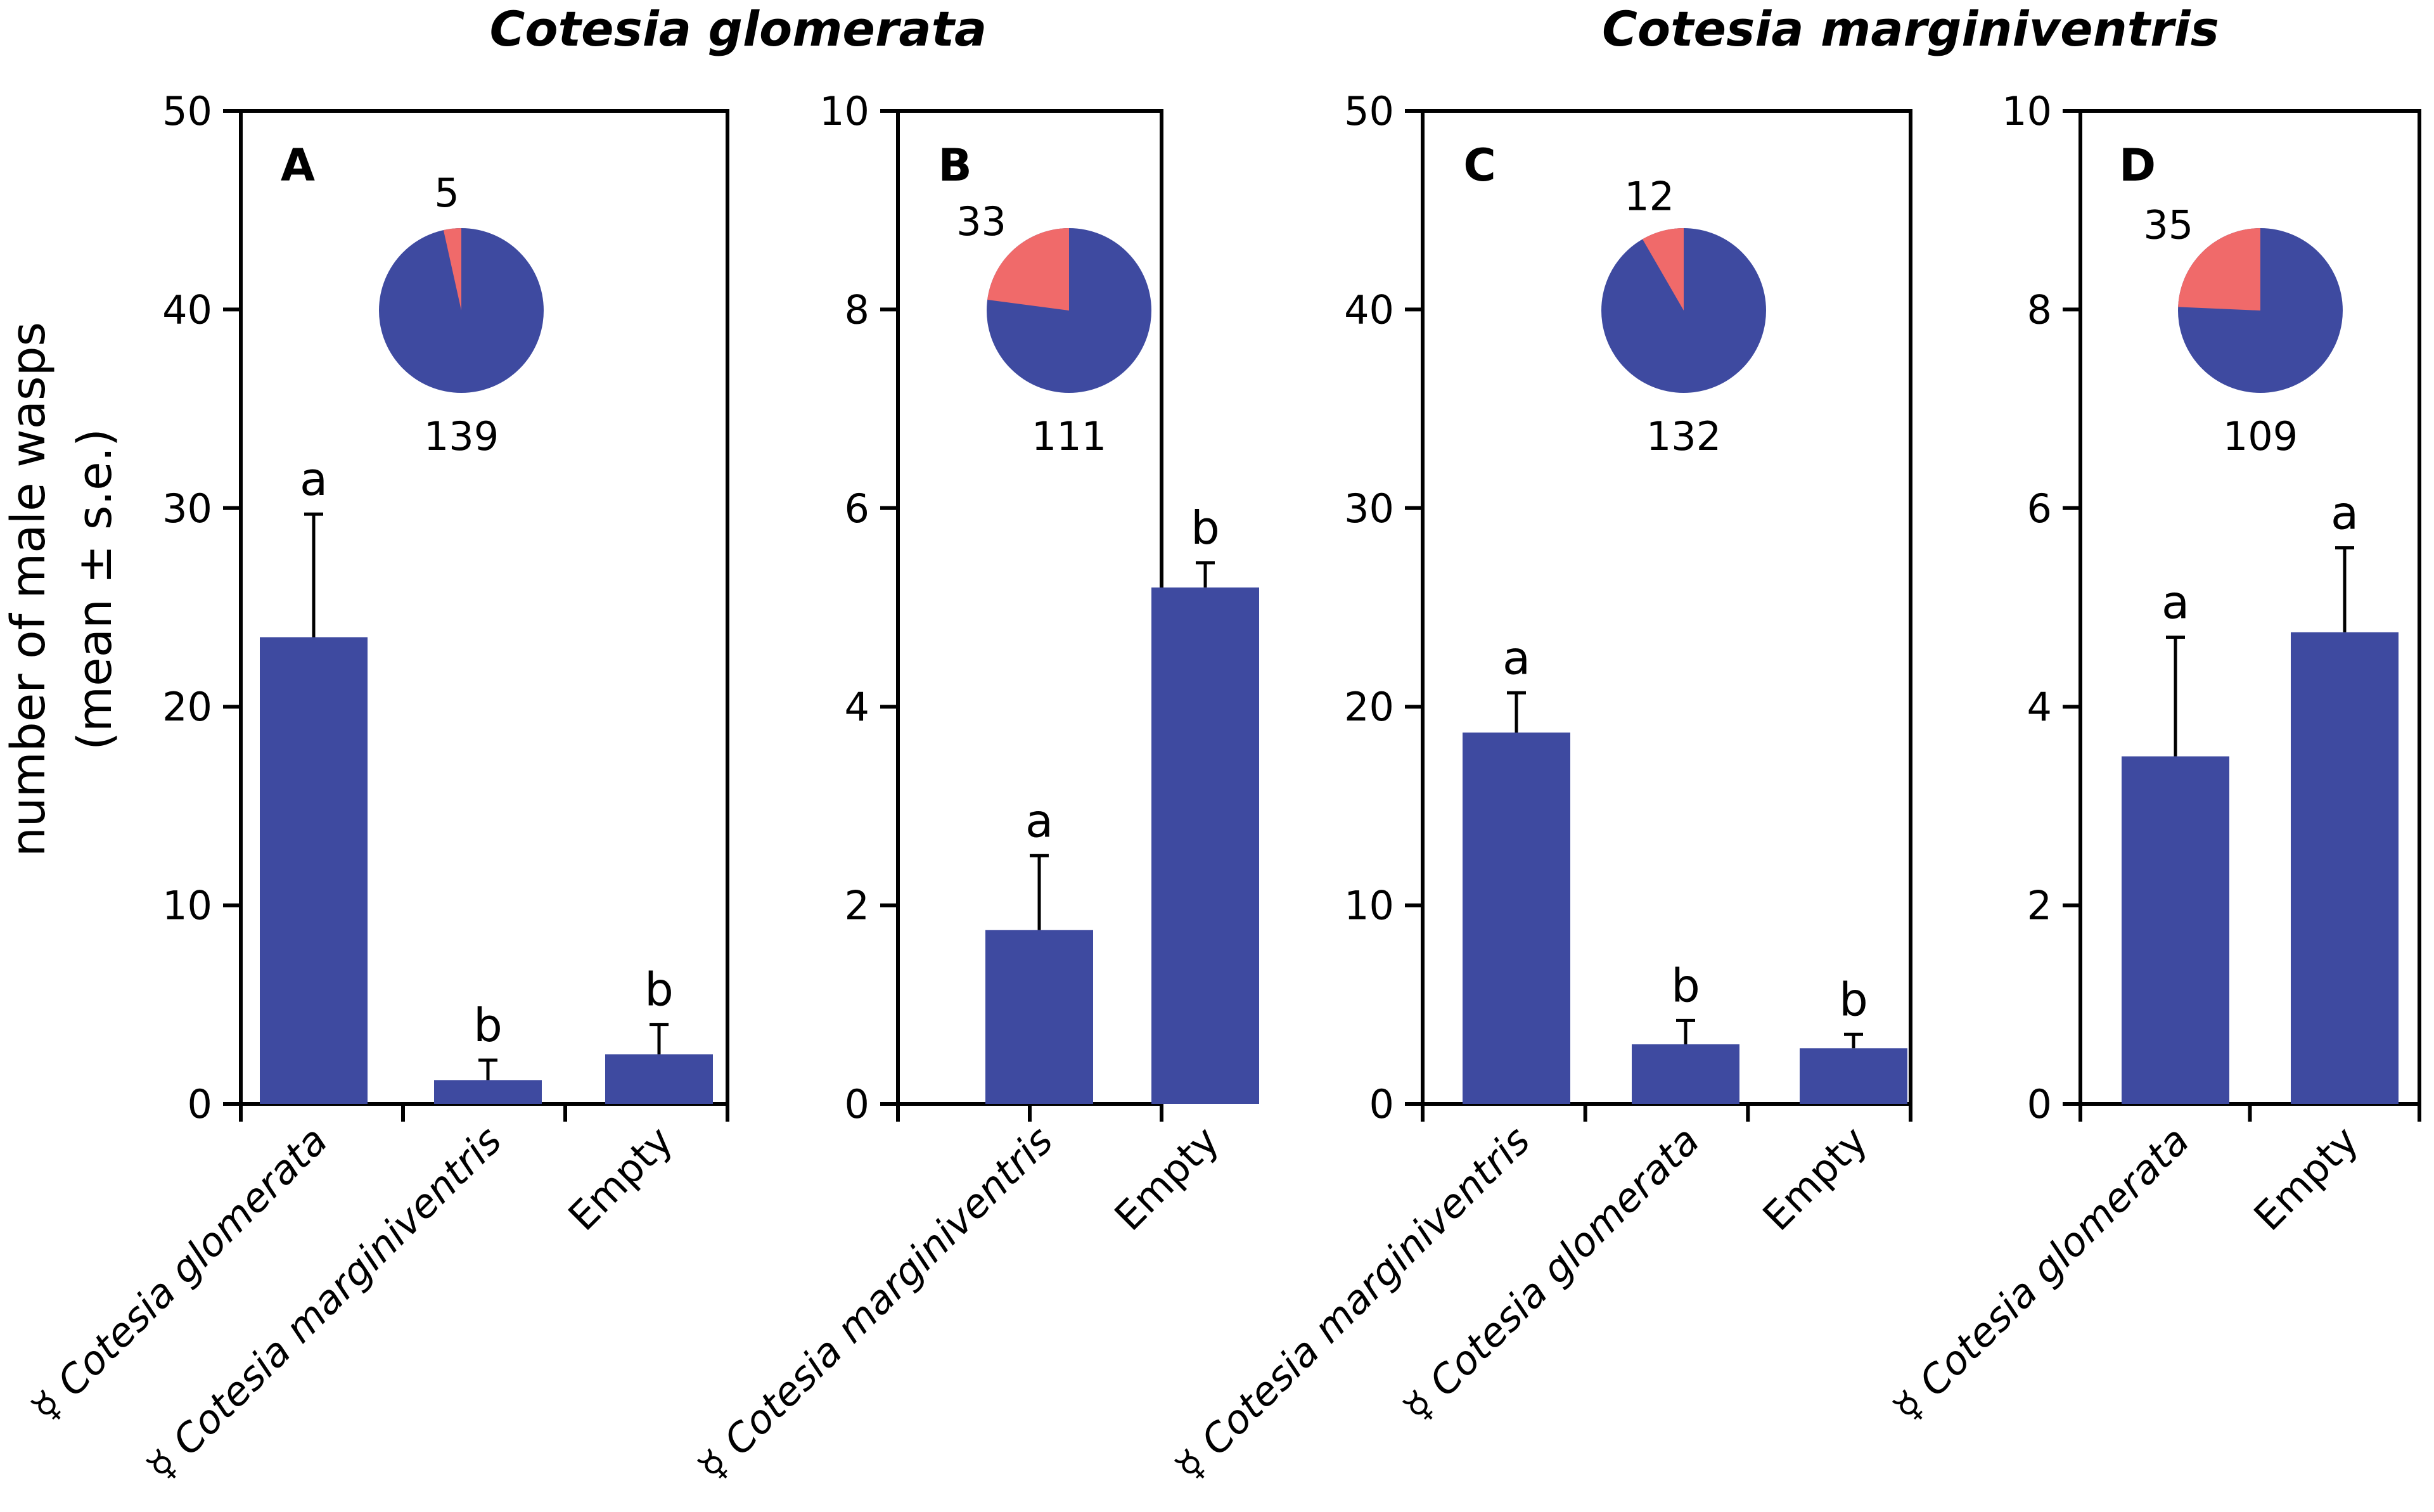 This screenshot has width=2434, height=1512. What do you see at coordinates (461, 436) in the screenshot?
I see `pie-label-major: 139` at bounding box center [461, 436].